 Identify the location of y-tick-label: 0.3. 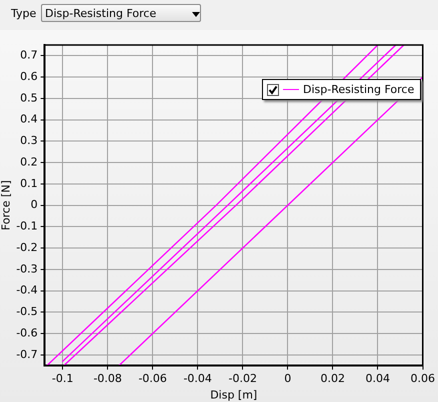
(29, 141).